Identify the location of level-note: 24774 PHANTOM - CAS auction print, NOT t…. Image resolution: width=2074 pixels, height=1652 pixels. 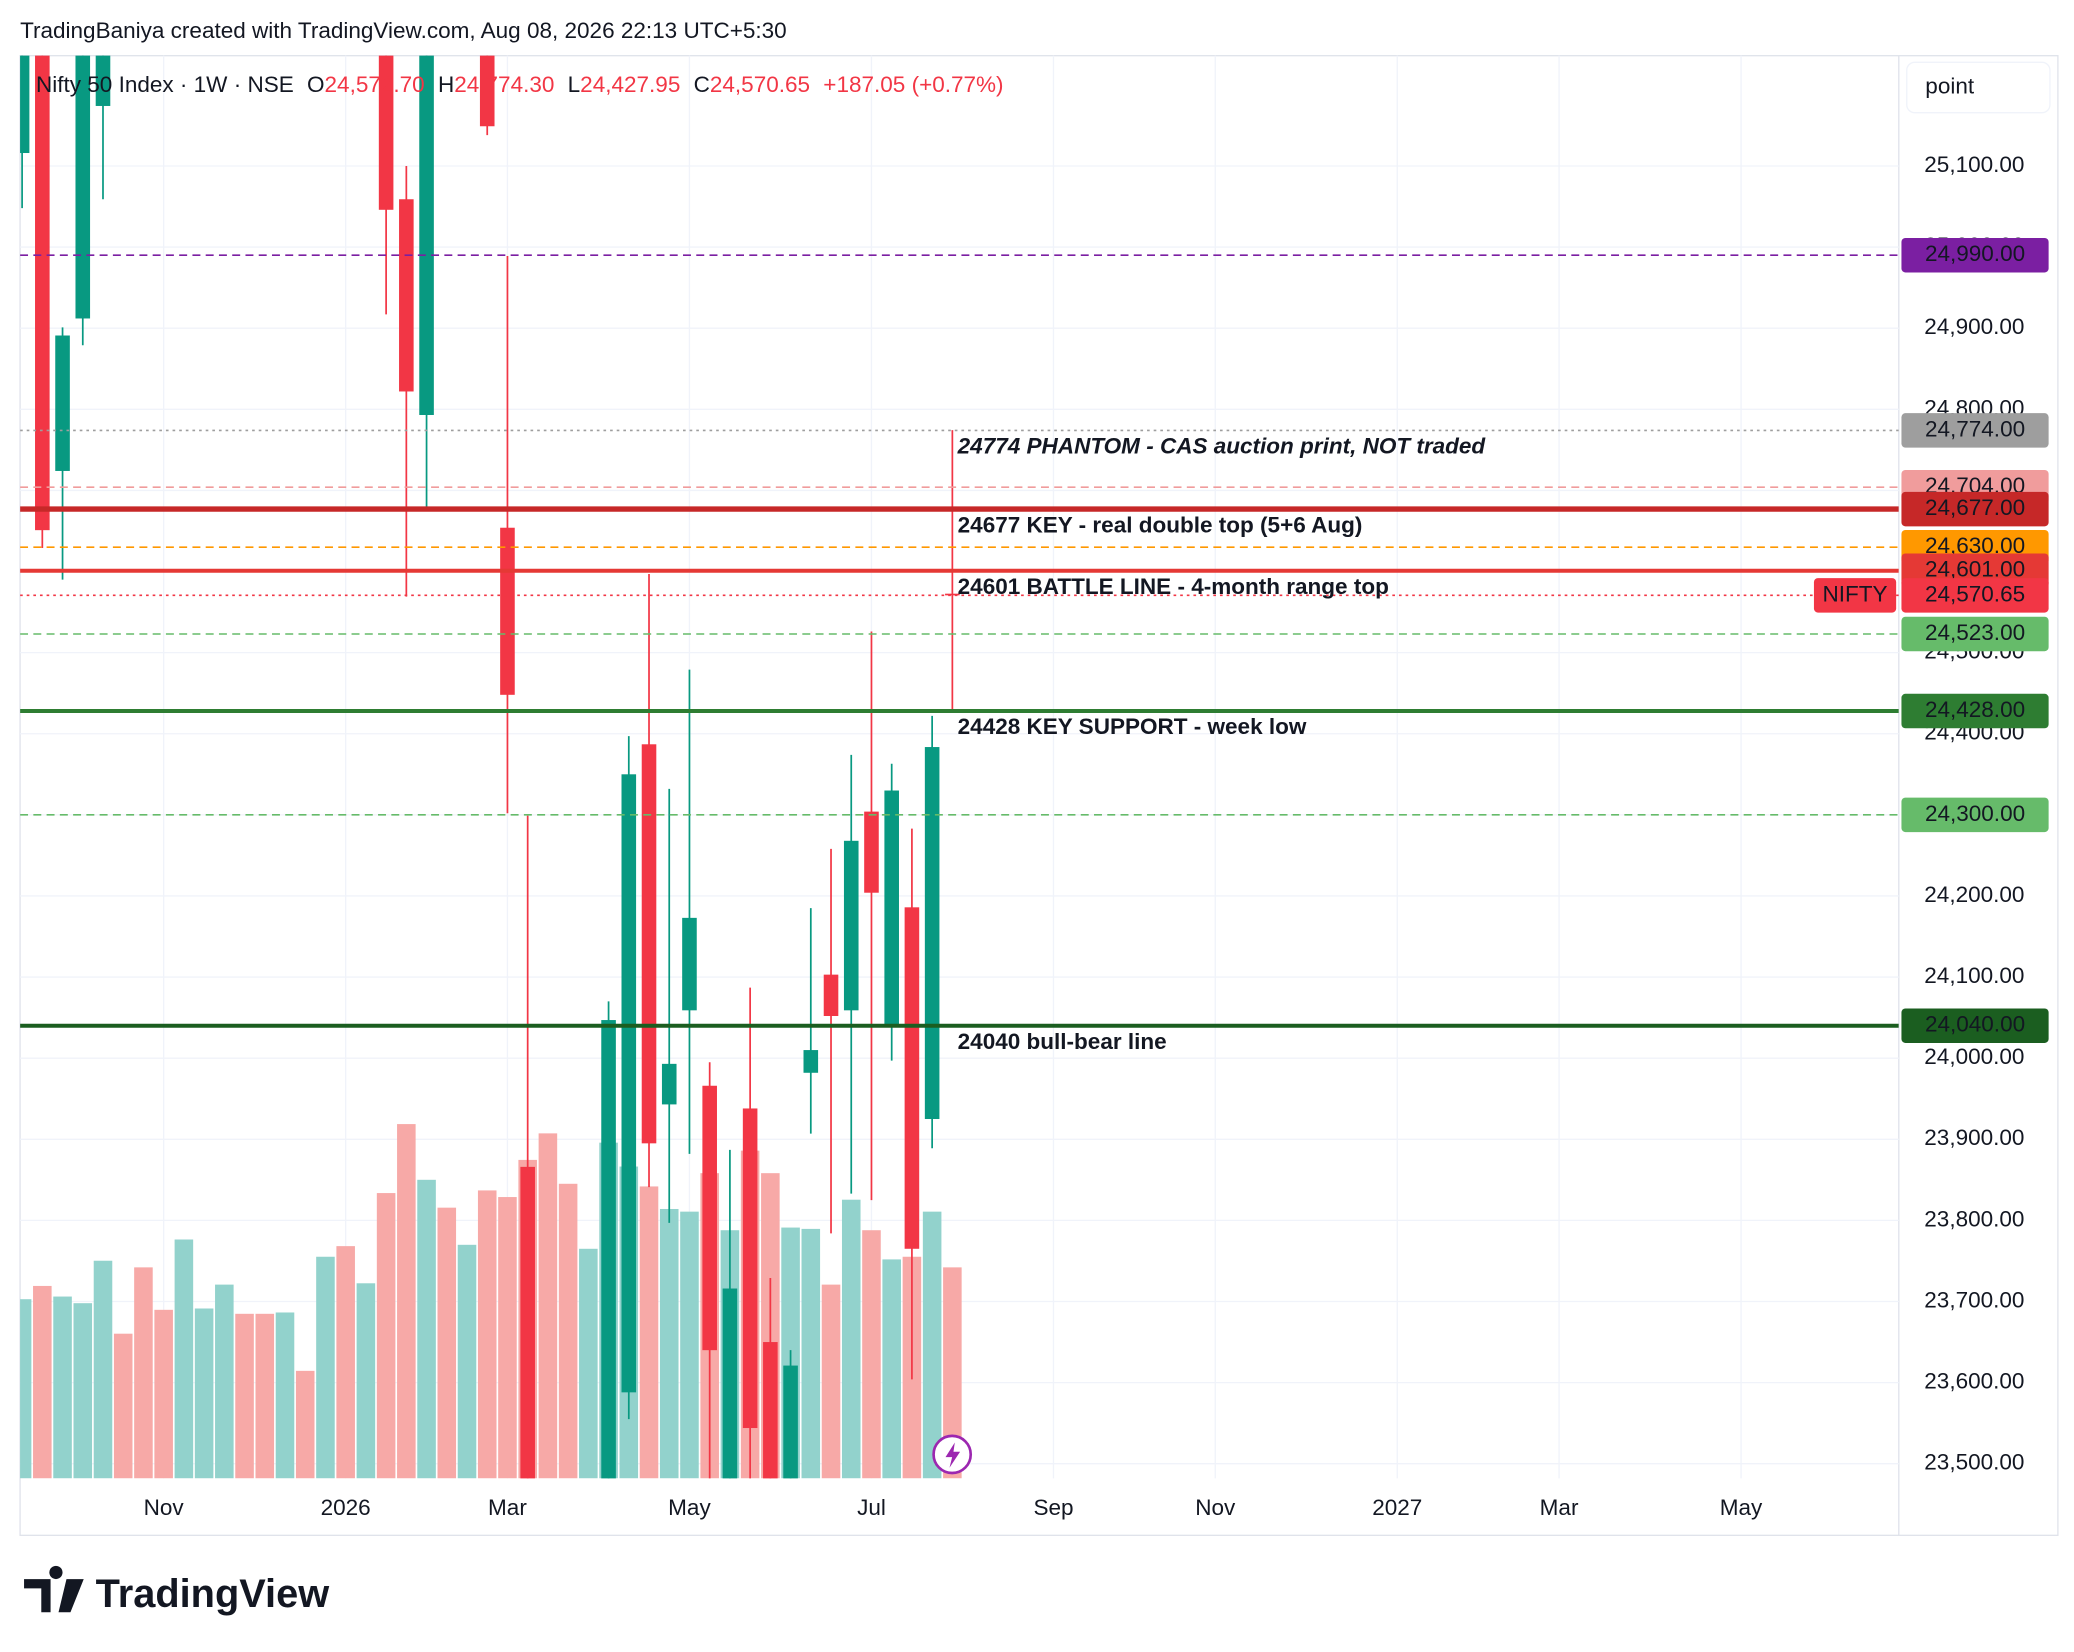
(1222, 446).